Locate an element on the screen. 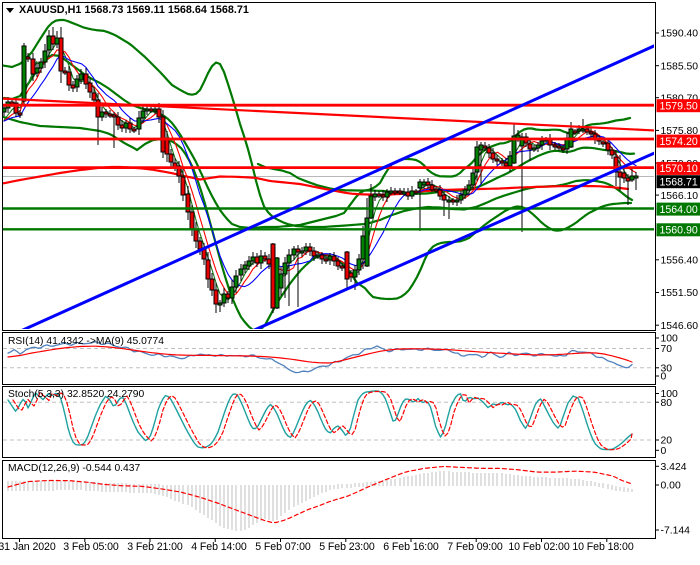 The height and width of the screenshot is (565, 700). svg-text: 100 is located at coordinates (670, 339).